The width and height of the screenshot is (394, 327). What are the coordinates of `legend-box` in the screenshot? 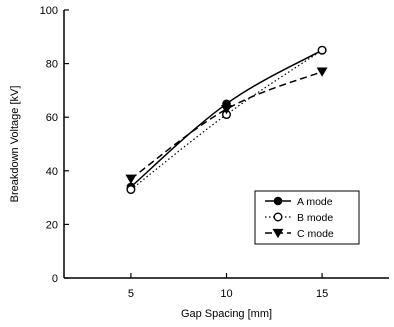 It's located at (307, 217).